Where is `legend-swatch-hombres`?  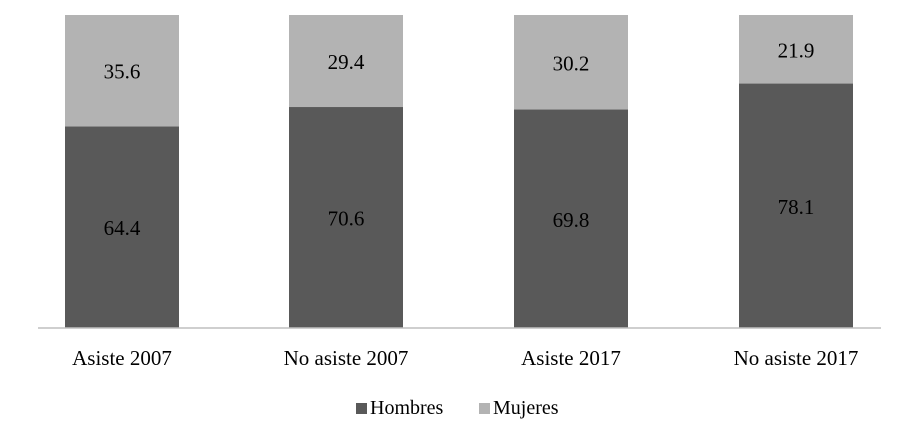 legend-swatch-hombres is located at coordinates (361, 408).